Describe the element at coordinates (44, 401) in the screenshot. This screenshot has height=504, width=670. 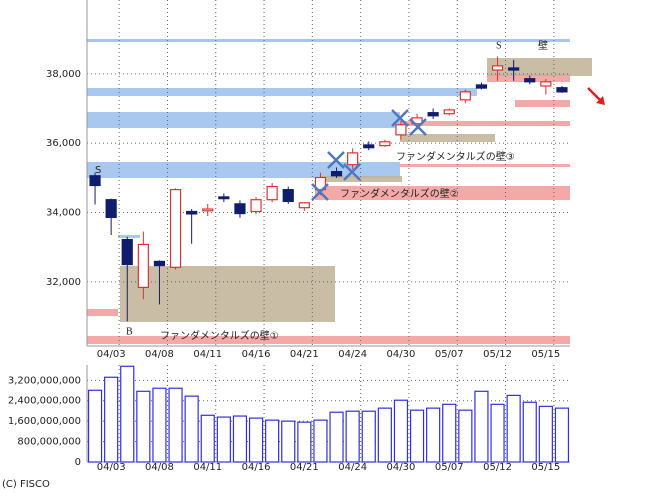
I see `y-tick-label: 2,400,000,000` at that location.